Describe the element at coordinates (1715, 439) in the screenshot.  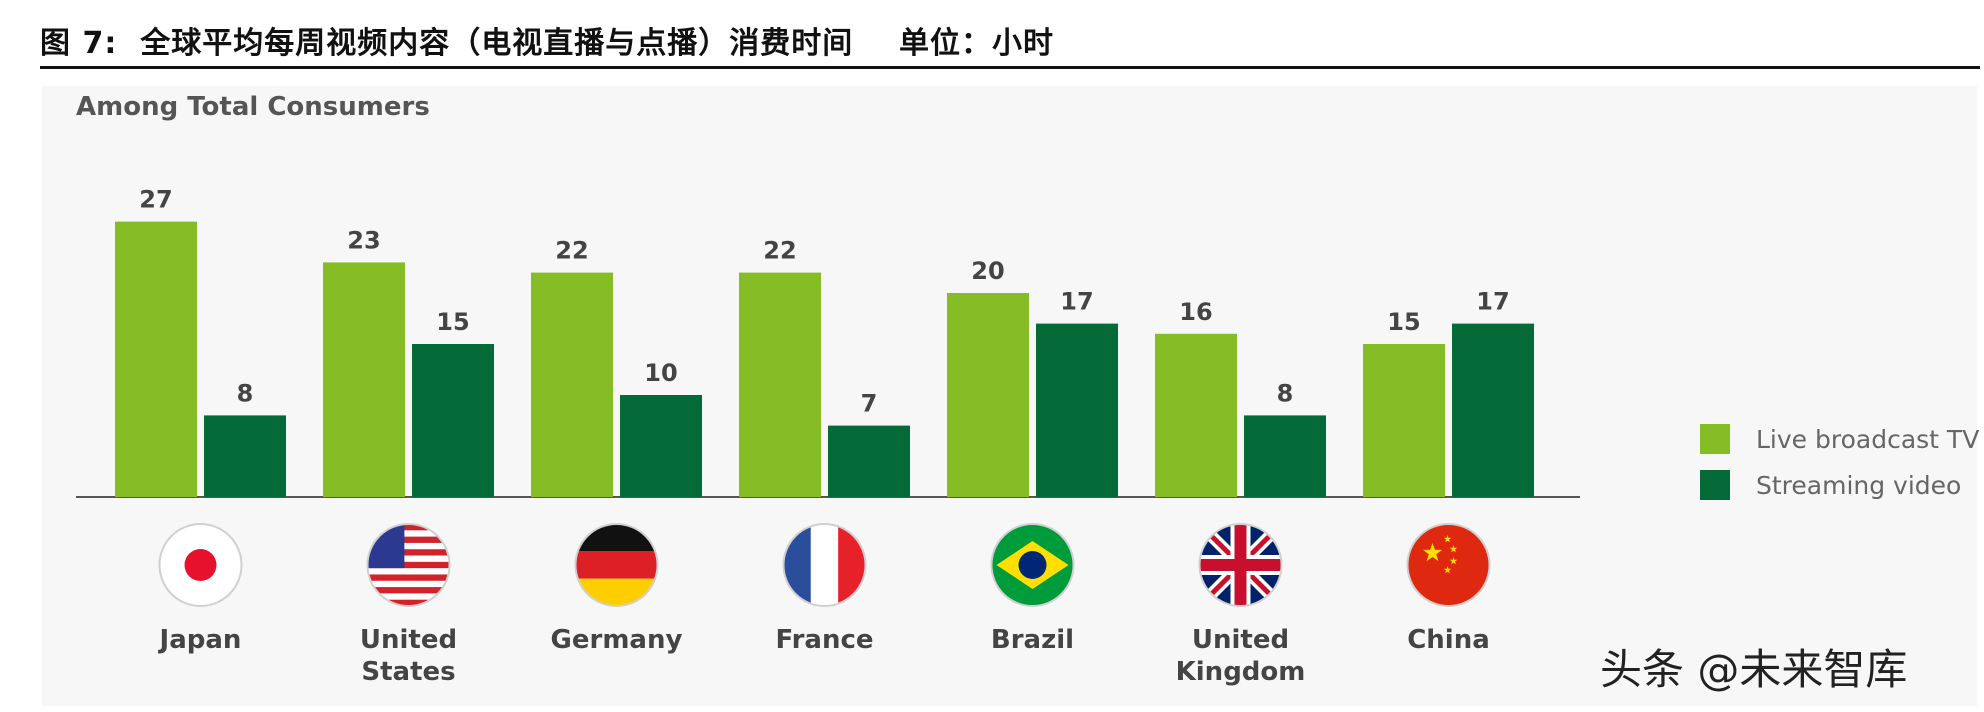
I see `legend-swatch-live` at that location.